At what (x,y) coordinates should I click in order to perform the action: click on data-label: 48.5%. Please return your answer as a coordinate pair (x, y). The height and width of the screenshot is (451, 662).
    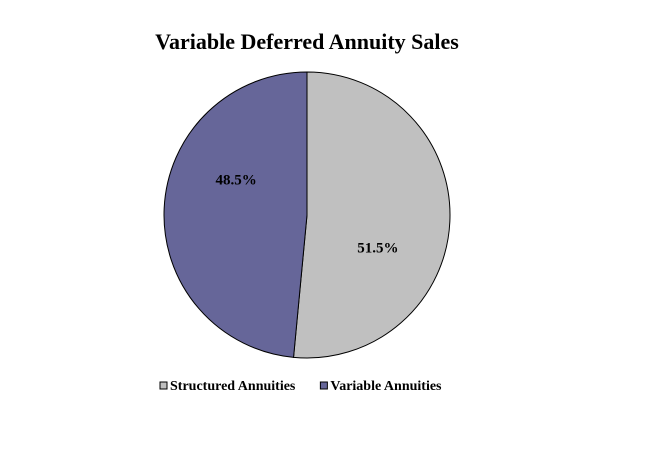
    Looking at the image, I should click on (235, 180).